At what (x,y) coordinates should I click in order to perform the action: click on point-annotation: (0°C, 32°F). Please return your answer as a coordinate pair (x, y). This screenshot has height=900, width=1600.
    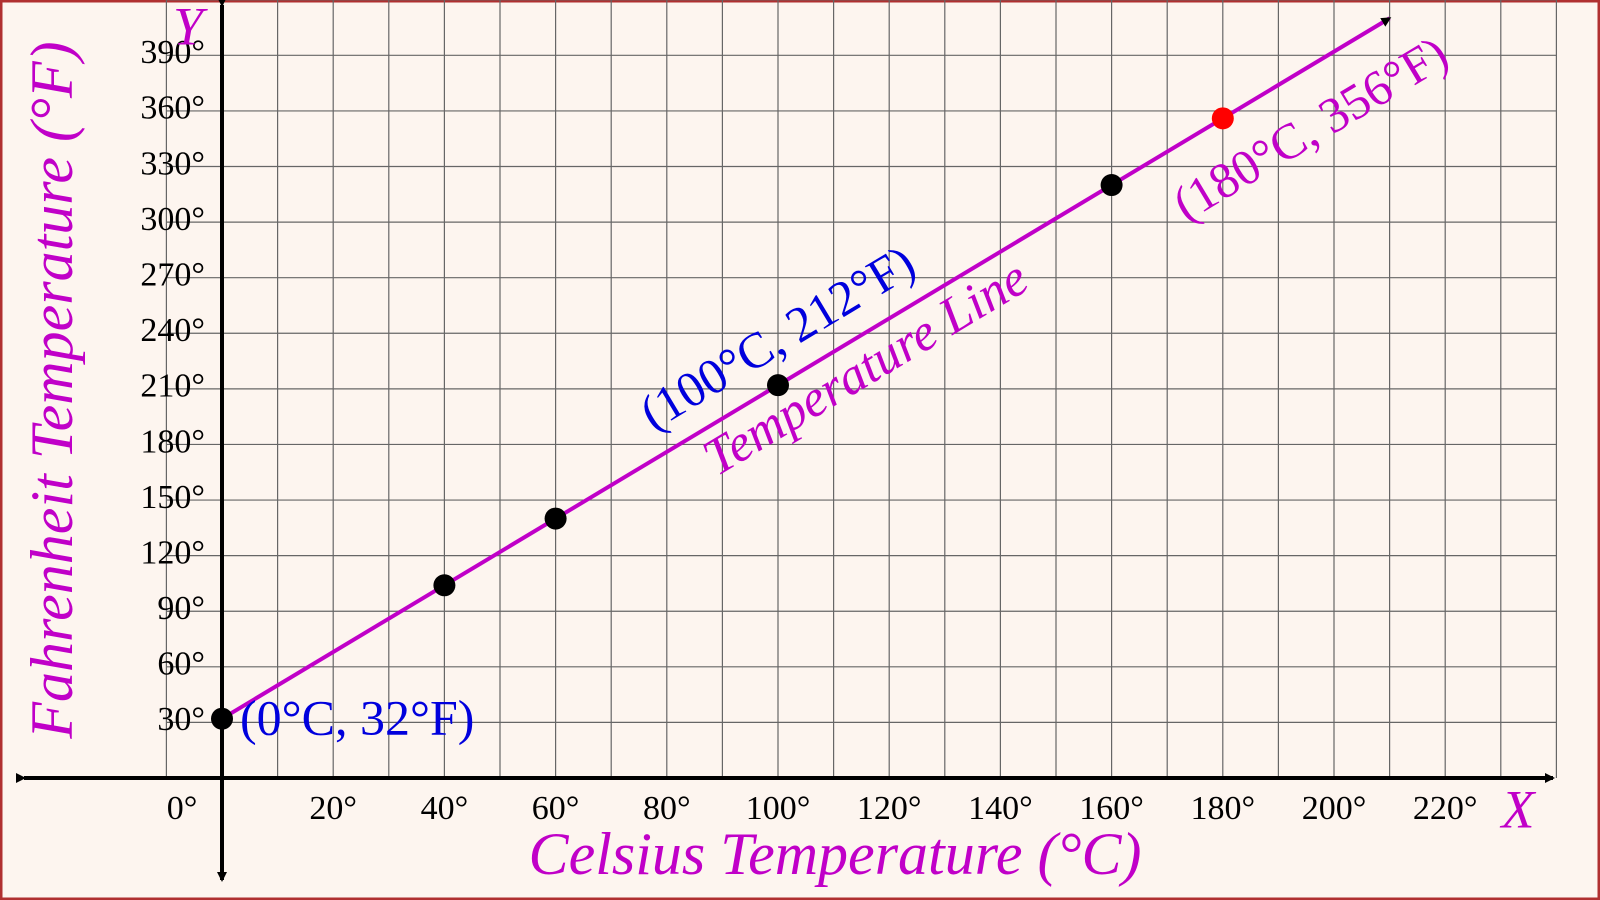
    Looking at the image, I should click on (357, 717).